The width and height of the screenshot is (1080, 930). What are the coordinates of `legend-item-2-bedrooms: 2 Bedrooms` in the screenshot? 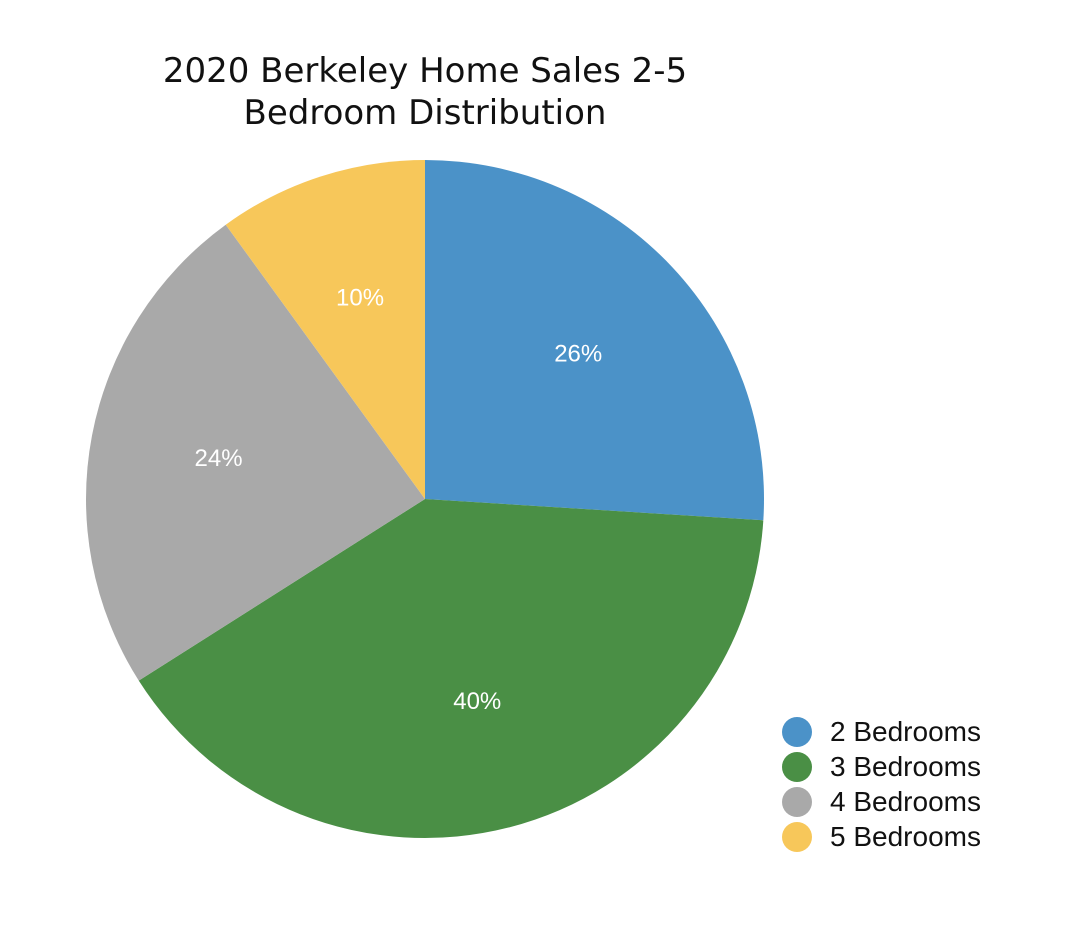 It's located at (881, 731).